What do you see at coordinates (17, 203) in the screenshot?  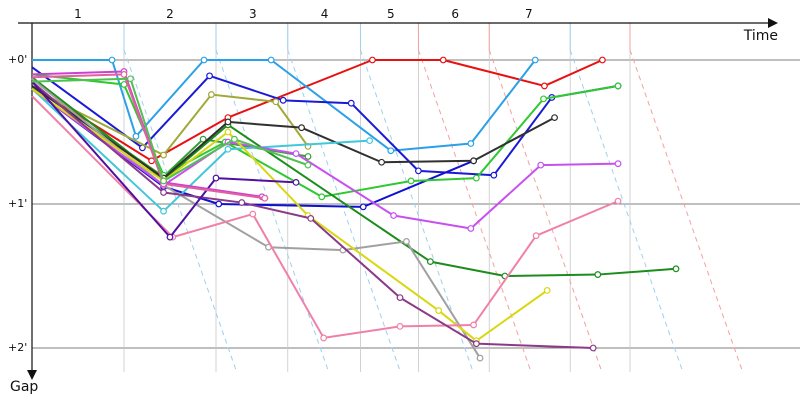 I see `y-tick-label-1: +1'` at bounding box center [17, 203].